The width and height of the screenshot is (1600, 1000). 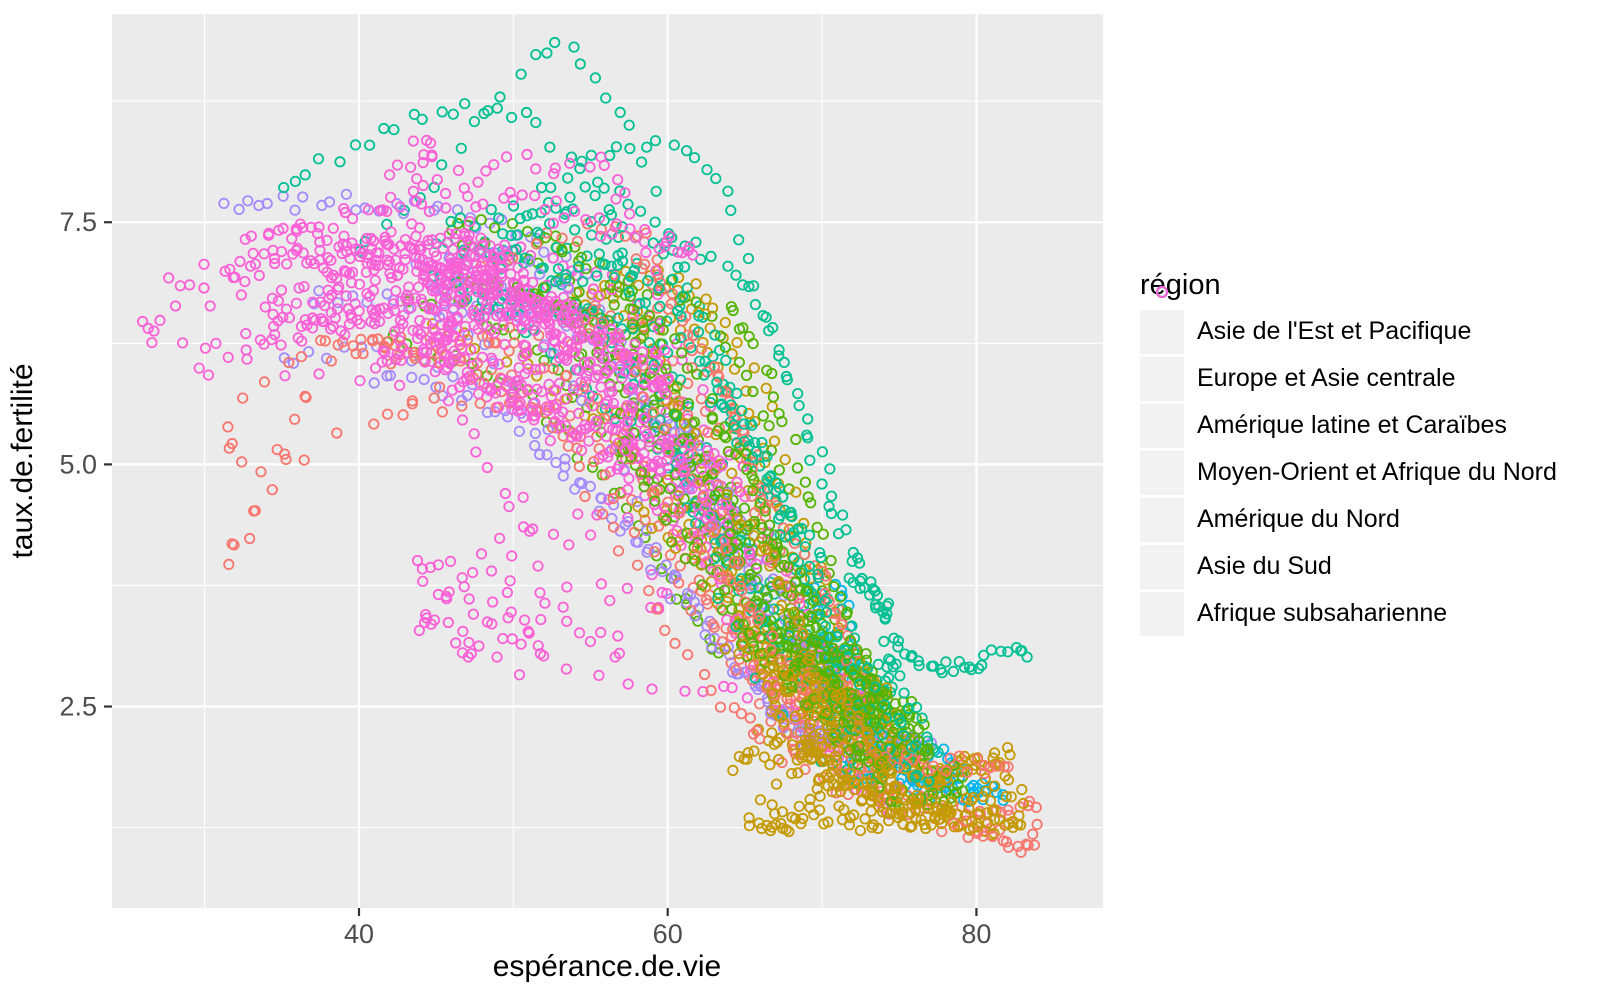 I want to click on y-tick-label: 2.5, so click(x=78, y=707).